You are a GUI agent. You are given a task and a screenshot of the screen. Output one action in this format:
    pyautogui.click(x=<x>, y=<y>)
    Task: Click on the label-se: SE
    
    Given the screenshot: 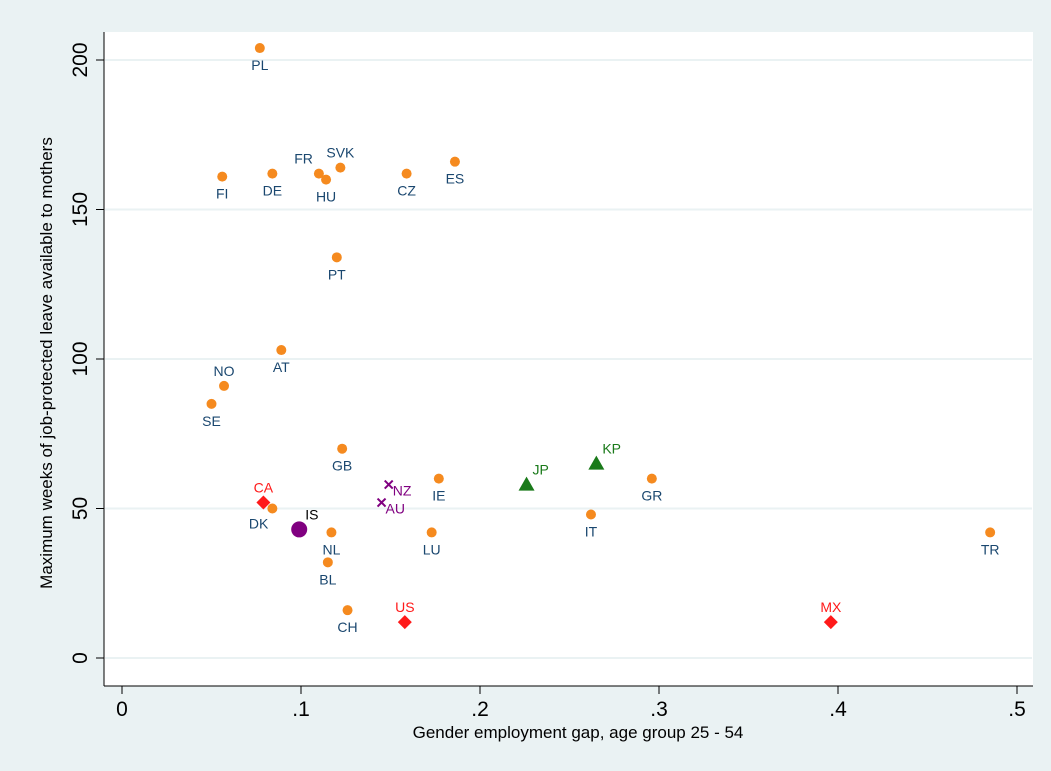 What is the action you would take?
    pyautogui.click(x=211, y=421)
    